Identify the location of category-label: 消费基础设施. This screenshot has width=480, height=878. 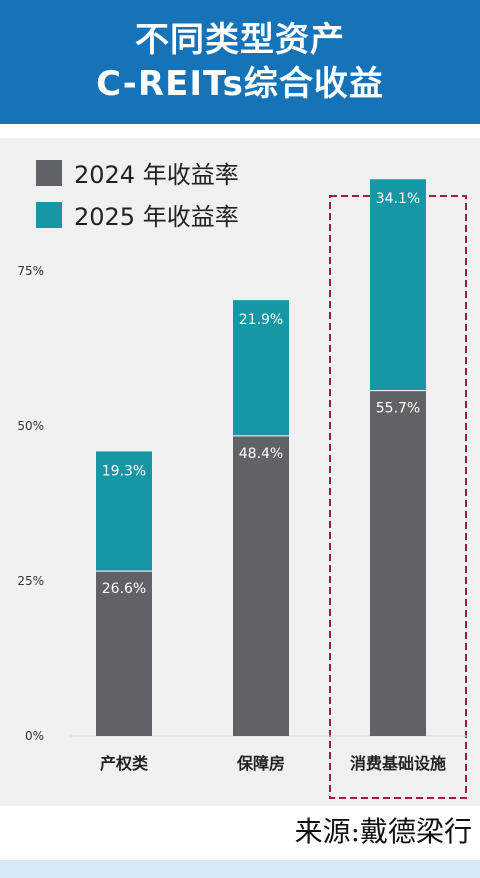
(398, 763).